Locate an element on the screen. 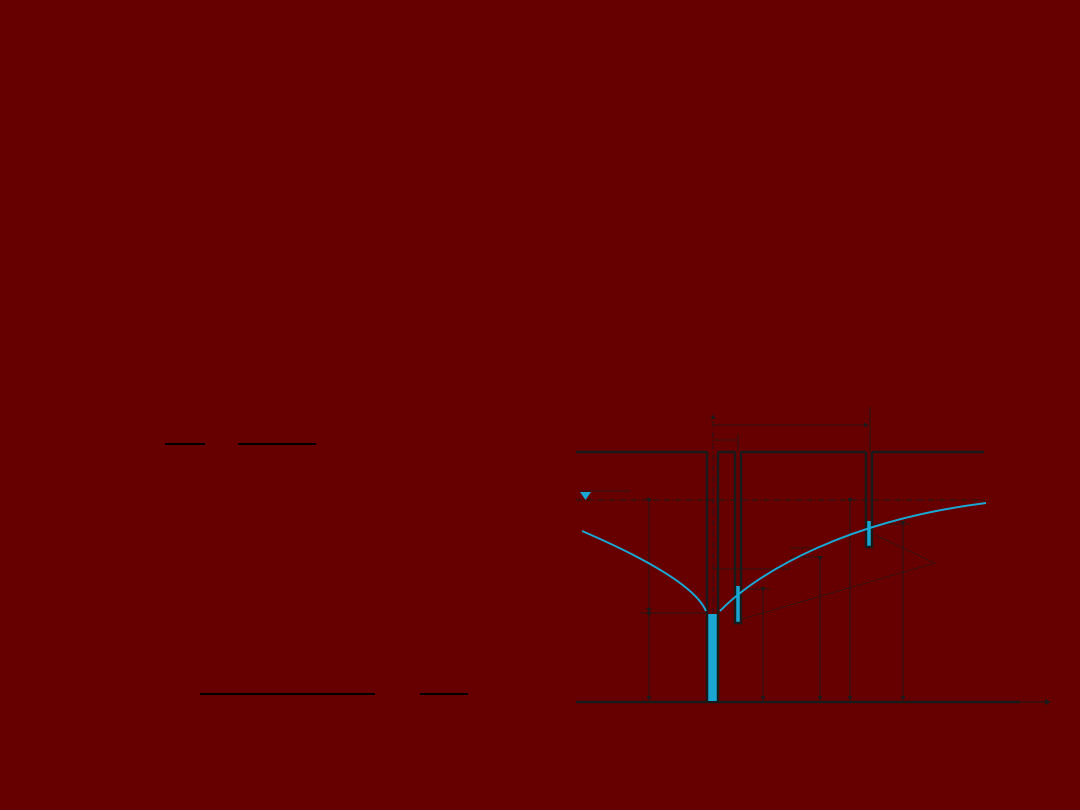 The width and height of the screenshot is (1080, 810). piezometer-1-water is located at coordinates (738, 604).